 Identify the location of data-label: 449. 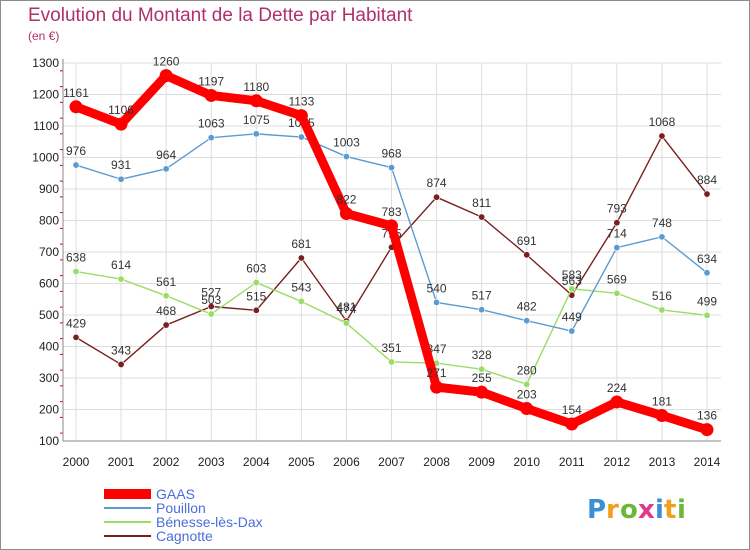
(572, 317).